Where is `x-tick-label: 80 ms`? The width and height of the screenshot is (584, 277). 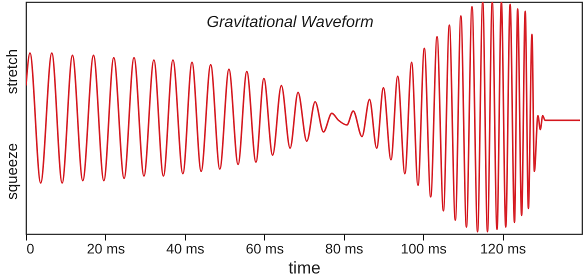
x-tick-label: 80 ms is located at coordinates (344, 248).